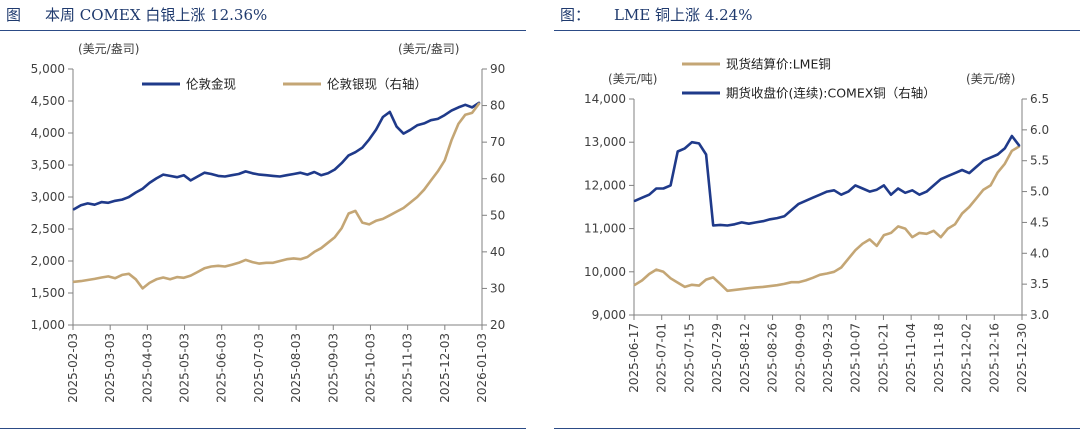 This screenshot has height=432, width=1080. Describe the element at coordinates (497, 215) in the screenshot. I see `left-right-tick-label: 50` at that location.